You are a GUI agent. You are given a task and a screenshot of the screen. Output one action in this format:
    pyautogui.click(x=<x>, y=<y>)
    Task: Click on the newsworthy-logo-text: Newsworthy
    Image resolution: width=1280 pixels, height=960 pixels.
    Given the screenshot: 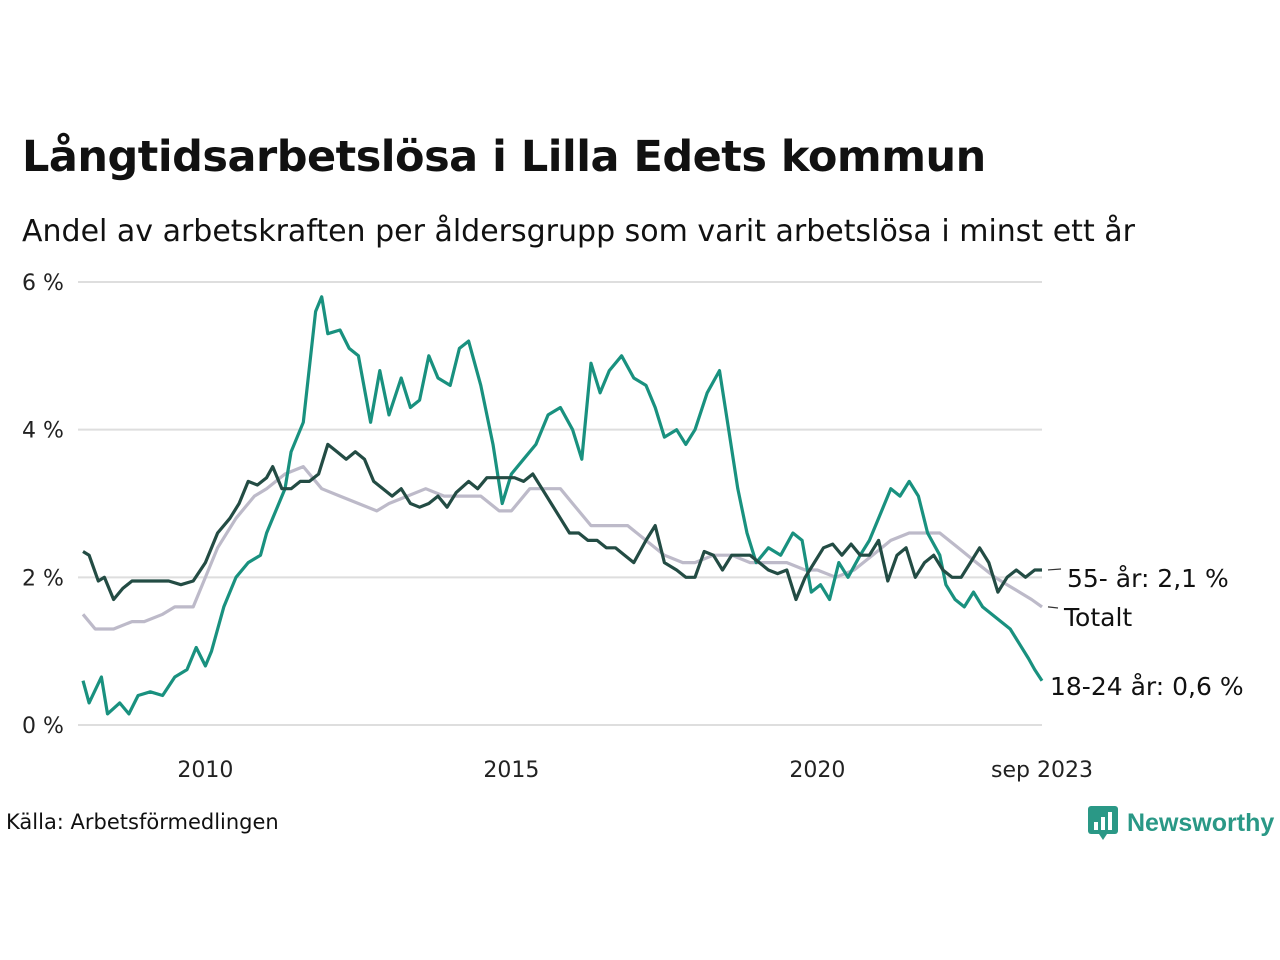 What is the action you would take?
    pyautogui.click(x=1201, y=822)
    